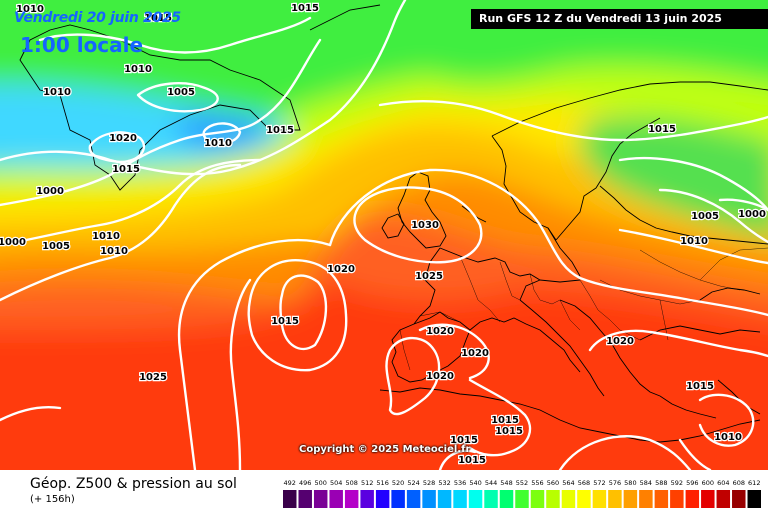 The width and height of the screenshot is (768, 512). Describe the element at coordinates (52, 499) in the screenshot. I see `forecast-lead-time: (+ 156h)` at that location.